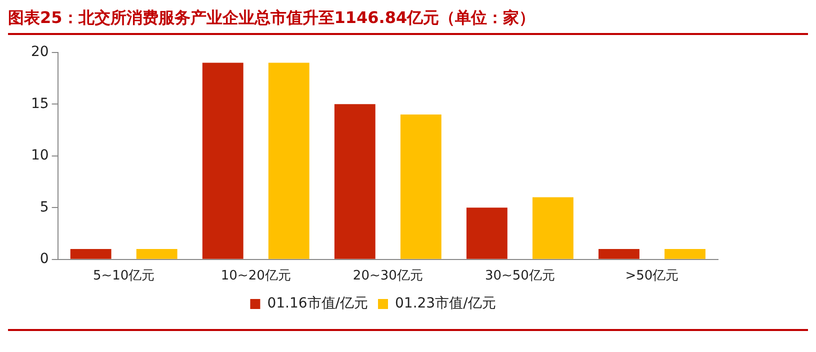  Describe the element at coordinates (445, 304) in the screenshot. I see `legend-label: 01.23市值/亿元` at that location.